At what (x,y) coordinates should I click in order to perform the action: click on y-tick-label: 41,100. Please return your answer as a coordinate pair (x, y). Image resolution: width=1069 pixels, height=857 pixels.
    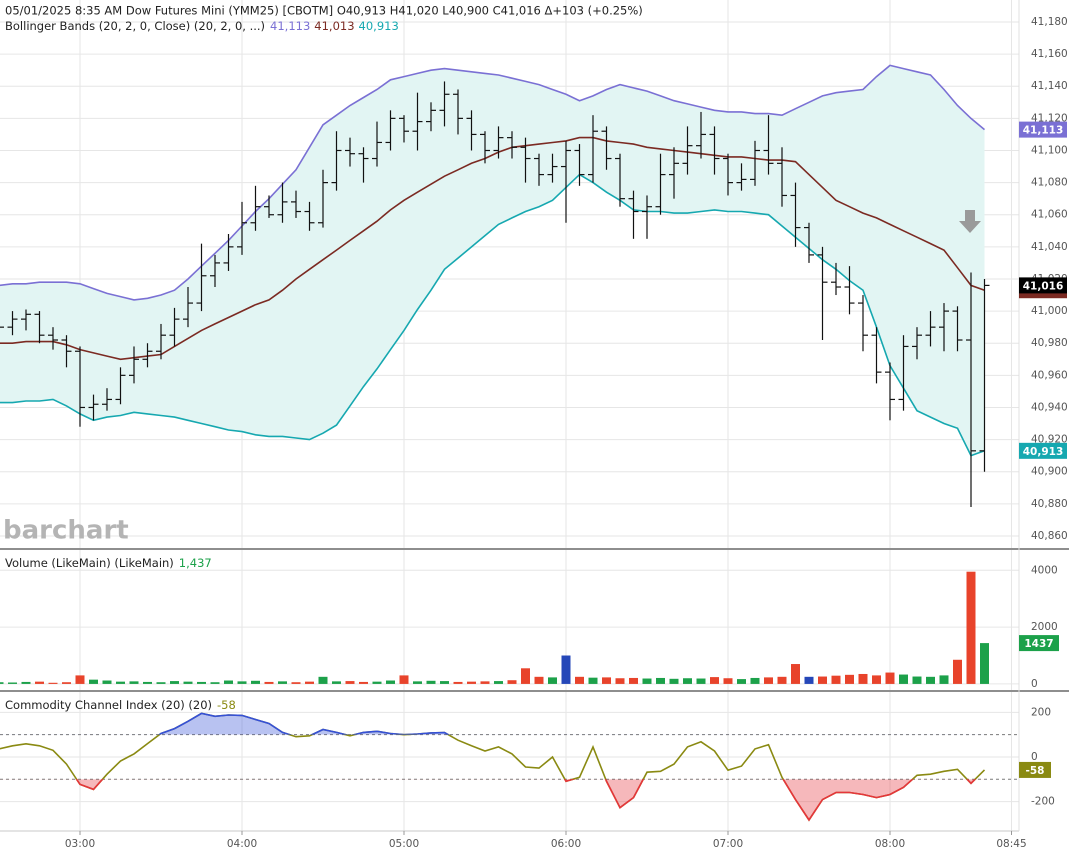
    Looking at the image, I should click on (1049, 150).